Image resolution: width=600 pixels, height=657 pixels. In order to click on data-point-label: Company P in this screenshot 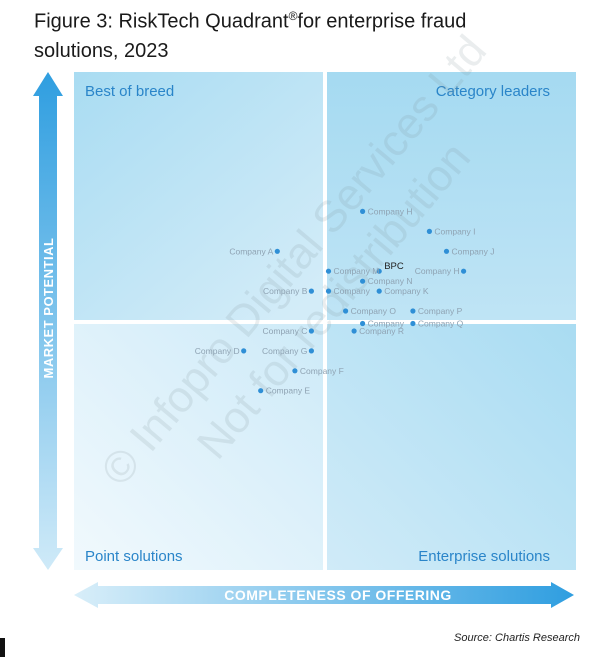, I will do `click(440, 311)`.